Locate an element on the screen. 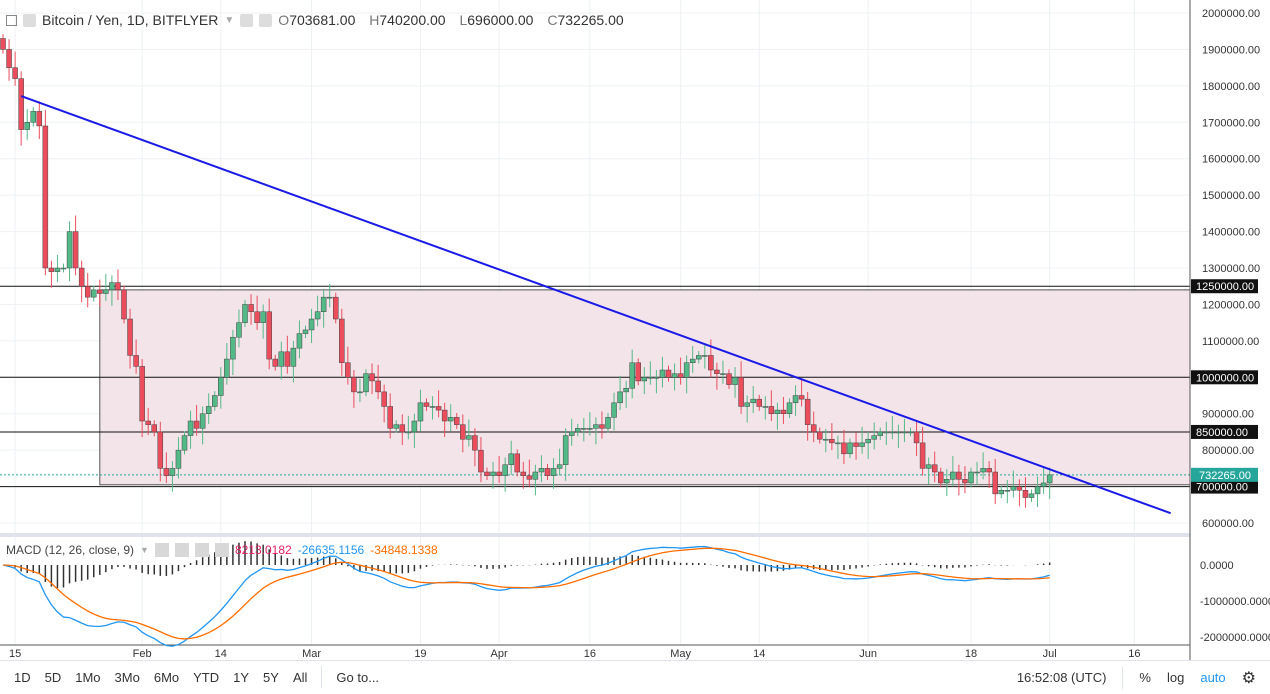  last-price-badge is located at coordinates (1224, 474).